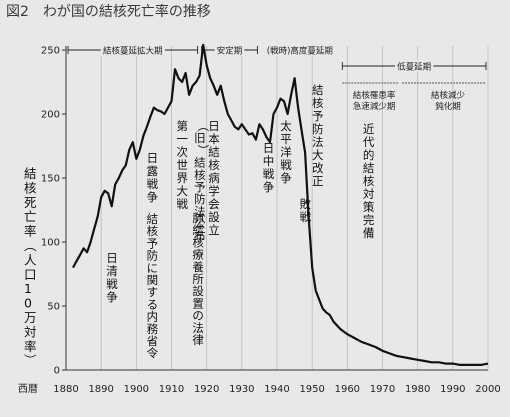 This screenshot has height=417, width=510. What do you see at coordinates (206, 389) in the screenshot?
I see `x-tick-label-1920: 1920` at bounding box center [206, 389].